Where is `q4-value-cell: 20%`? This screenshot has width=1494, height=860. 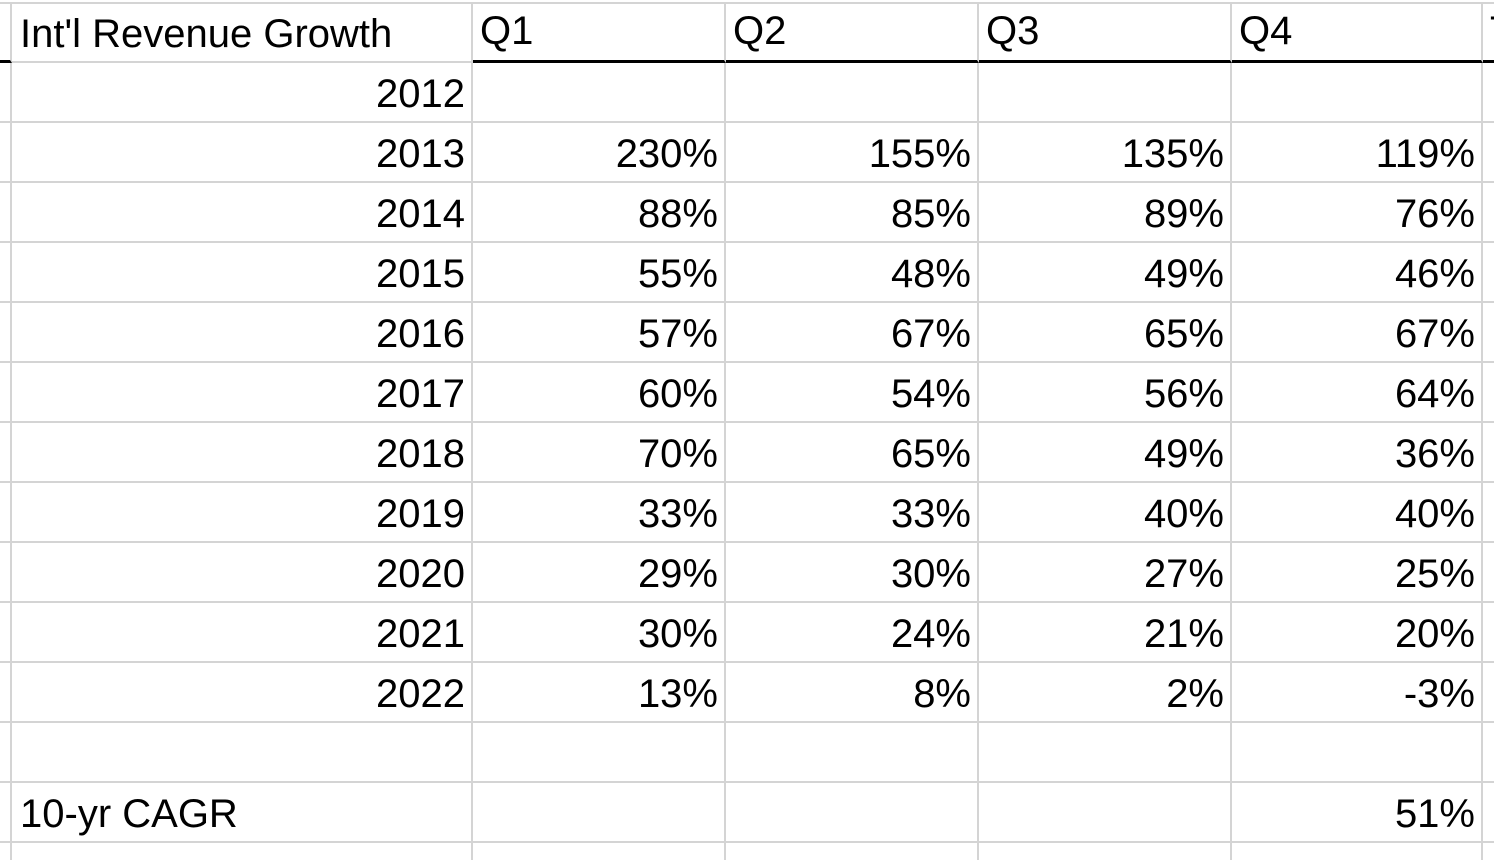 q4-value-cell: 20% is located at coordinates (1357, 633).